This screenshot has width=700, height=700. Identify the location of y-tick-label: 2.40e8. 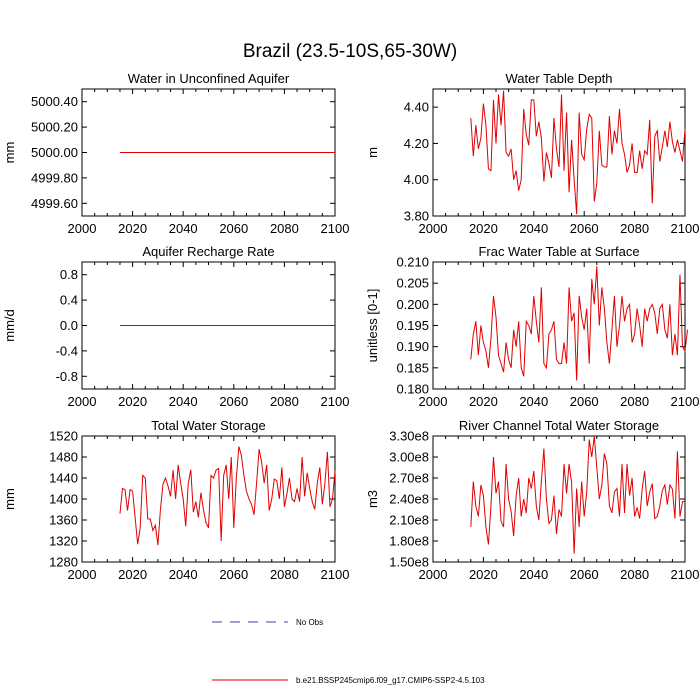
(409, 499).